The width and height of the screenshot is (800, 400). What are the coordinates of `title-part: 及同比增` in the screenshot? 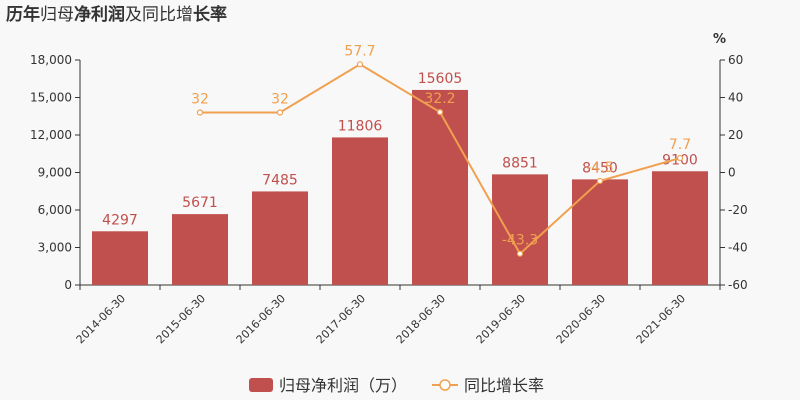 It's located at (159, 15).